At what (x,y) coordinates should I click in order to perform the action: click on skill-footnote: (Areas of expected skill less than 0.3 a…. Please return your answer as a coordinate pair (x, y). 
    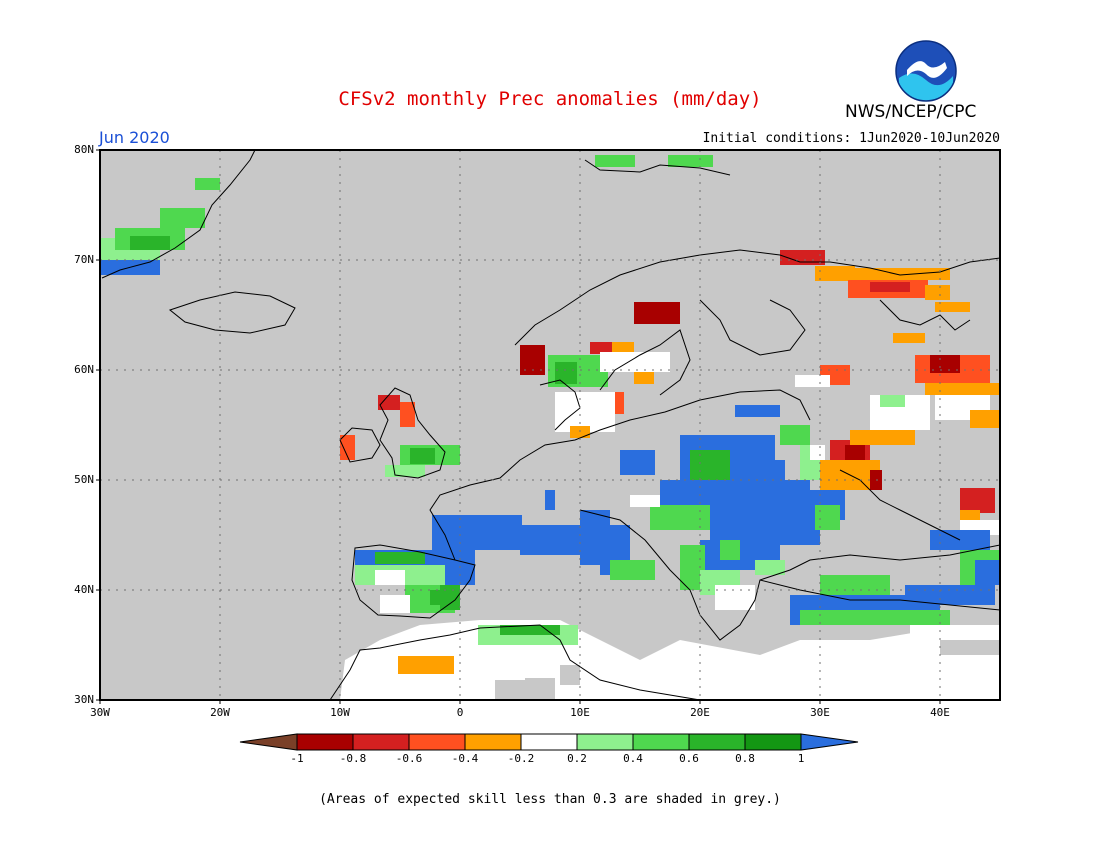
    Looking at the image, I should click on (550, 799).